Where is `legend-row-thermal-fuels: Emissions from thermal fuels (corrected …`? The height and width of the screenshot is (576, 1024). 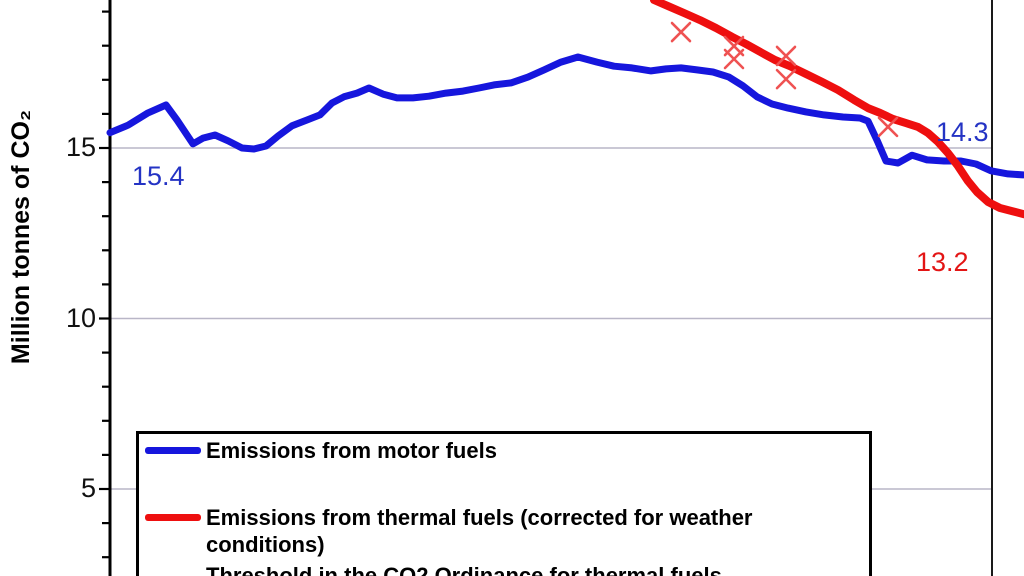
legend-row-thermal-fuels: Emissions from thermal fuels (corrected … is located at coordinates (495, 531).